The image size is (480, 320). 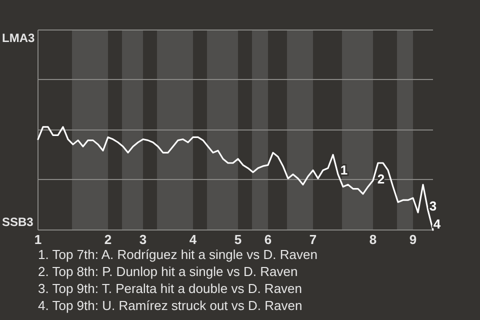 I want to click on text: 1. Top 7th: A. Rodríguez hit a single vs D. Raven, so click(x=178, y=254).